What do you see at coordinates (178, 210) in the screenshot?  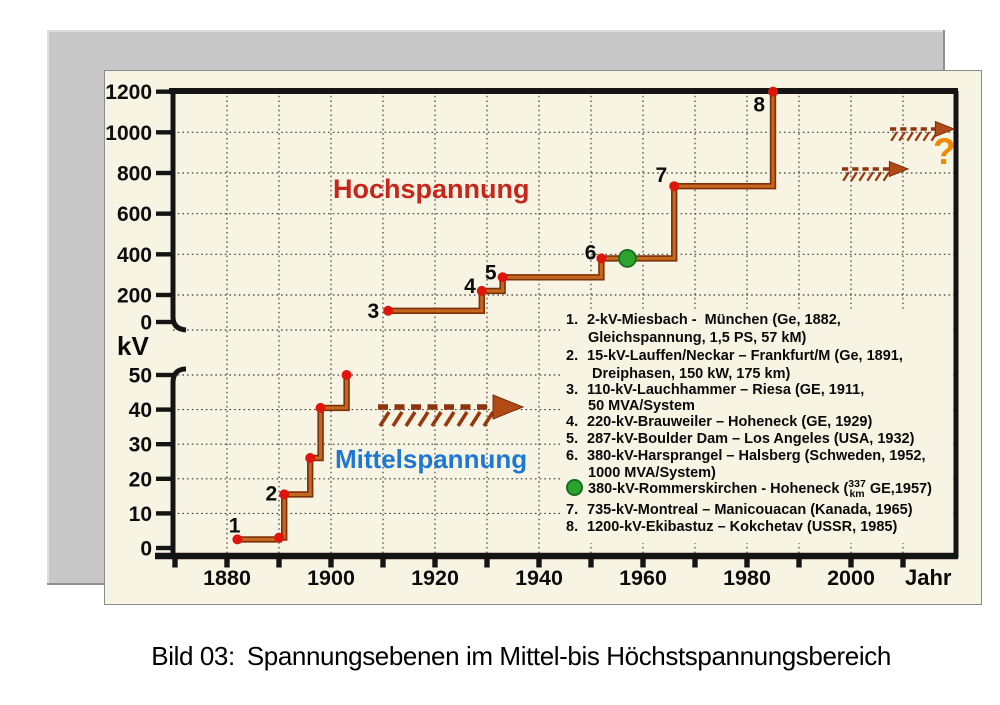 I see `y-axis-upper` at bounding box center [178, 210].